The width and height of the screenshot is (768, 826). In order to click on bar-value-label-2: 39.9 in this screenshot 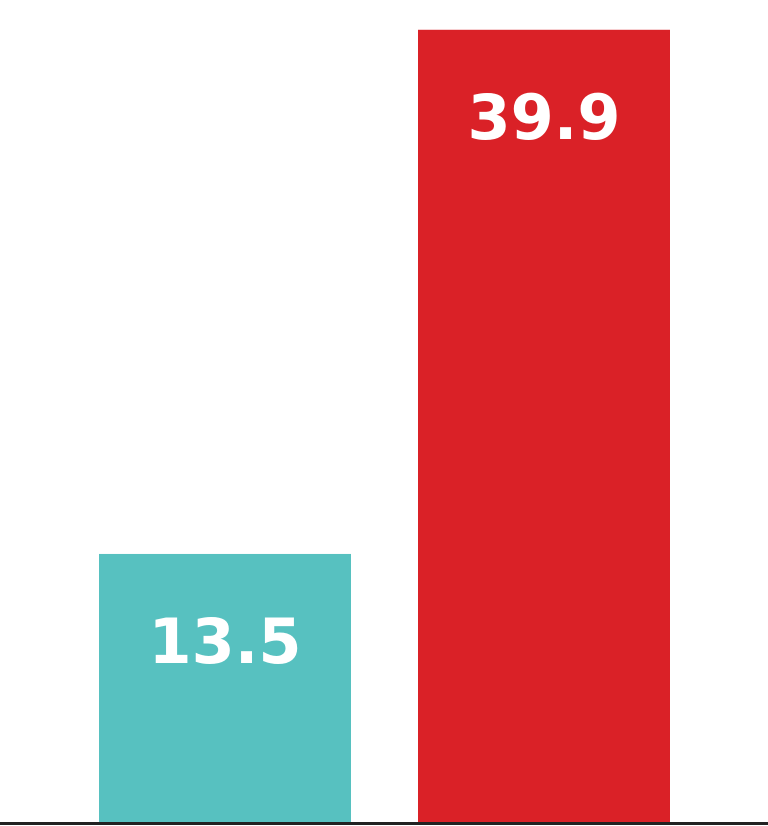, I will do `click(544, 117)`.